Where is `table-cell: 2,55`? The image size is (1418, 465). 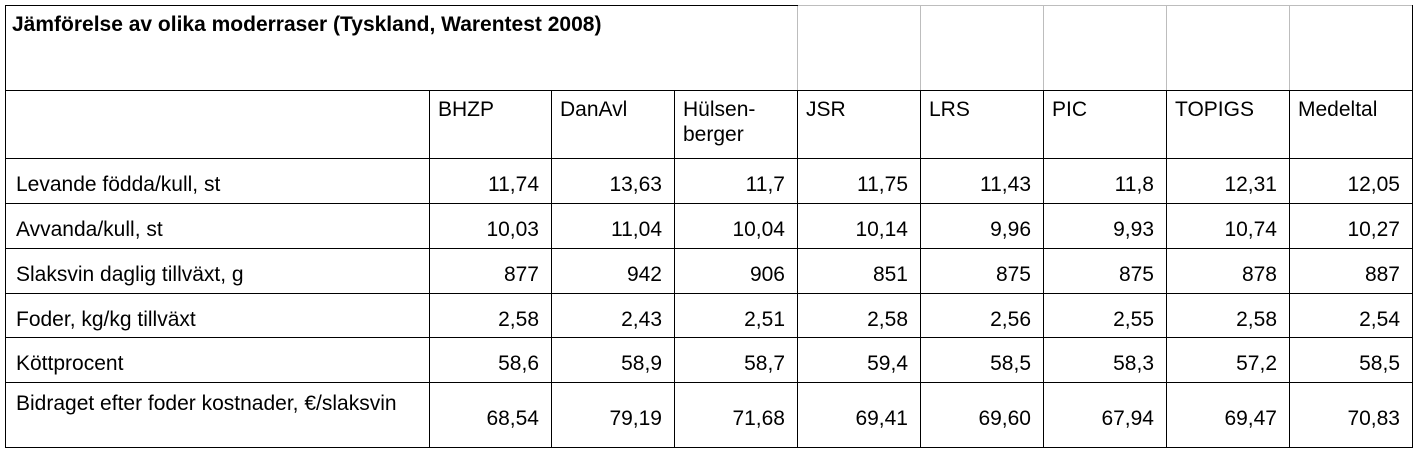 table-cell: 2,55 is located at coordinates (1105, 315).